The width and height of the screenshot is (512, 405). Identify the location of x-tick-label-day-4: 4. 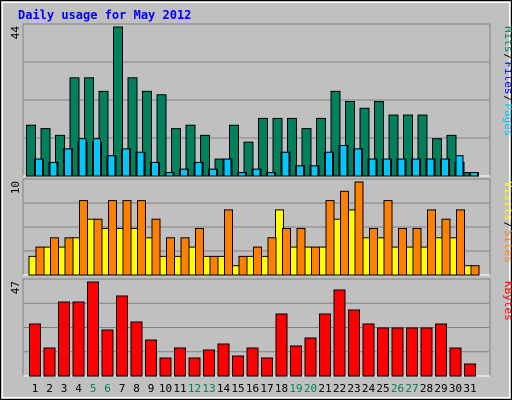
(78, 388).